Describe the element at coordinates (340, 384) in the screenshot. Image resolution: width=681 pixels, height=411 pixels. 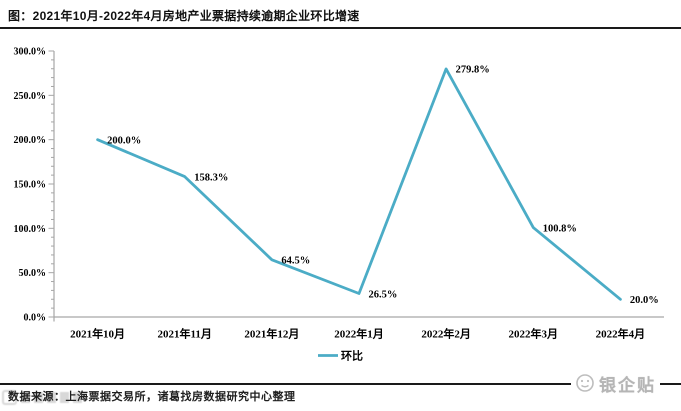
I see `footer-divider` at that location.